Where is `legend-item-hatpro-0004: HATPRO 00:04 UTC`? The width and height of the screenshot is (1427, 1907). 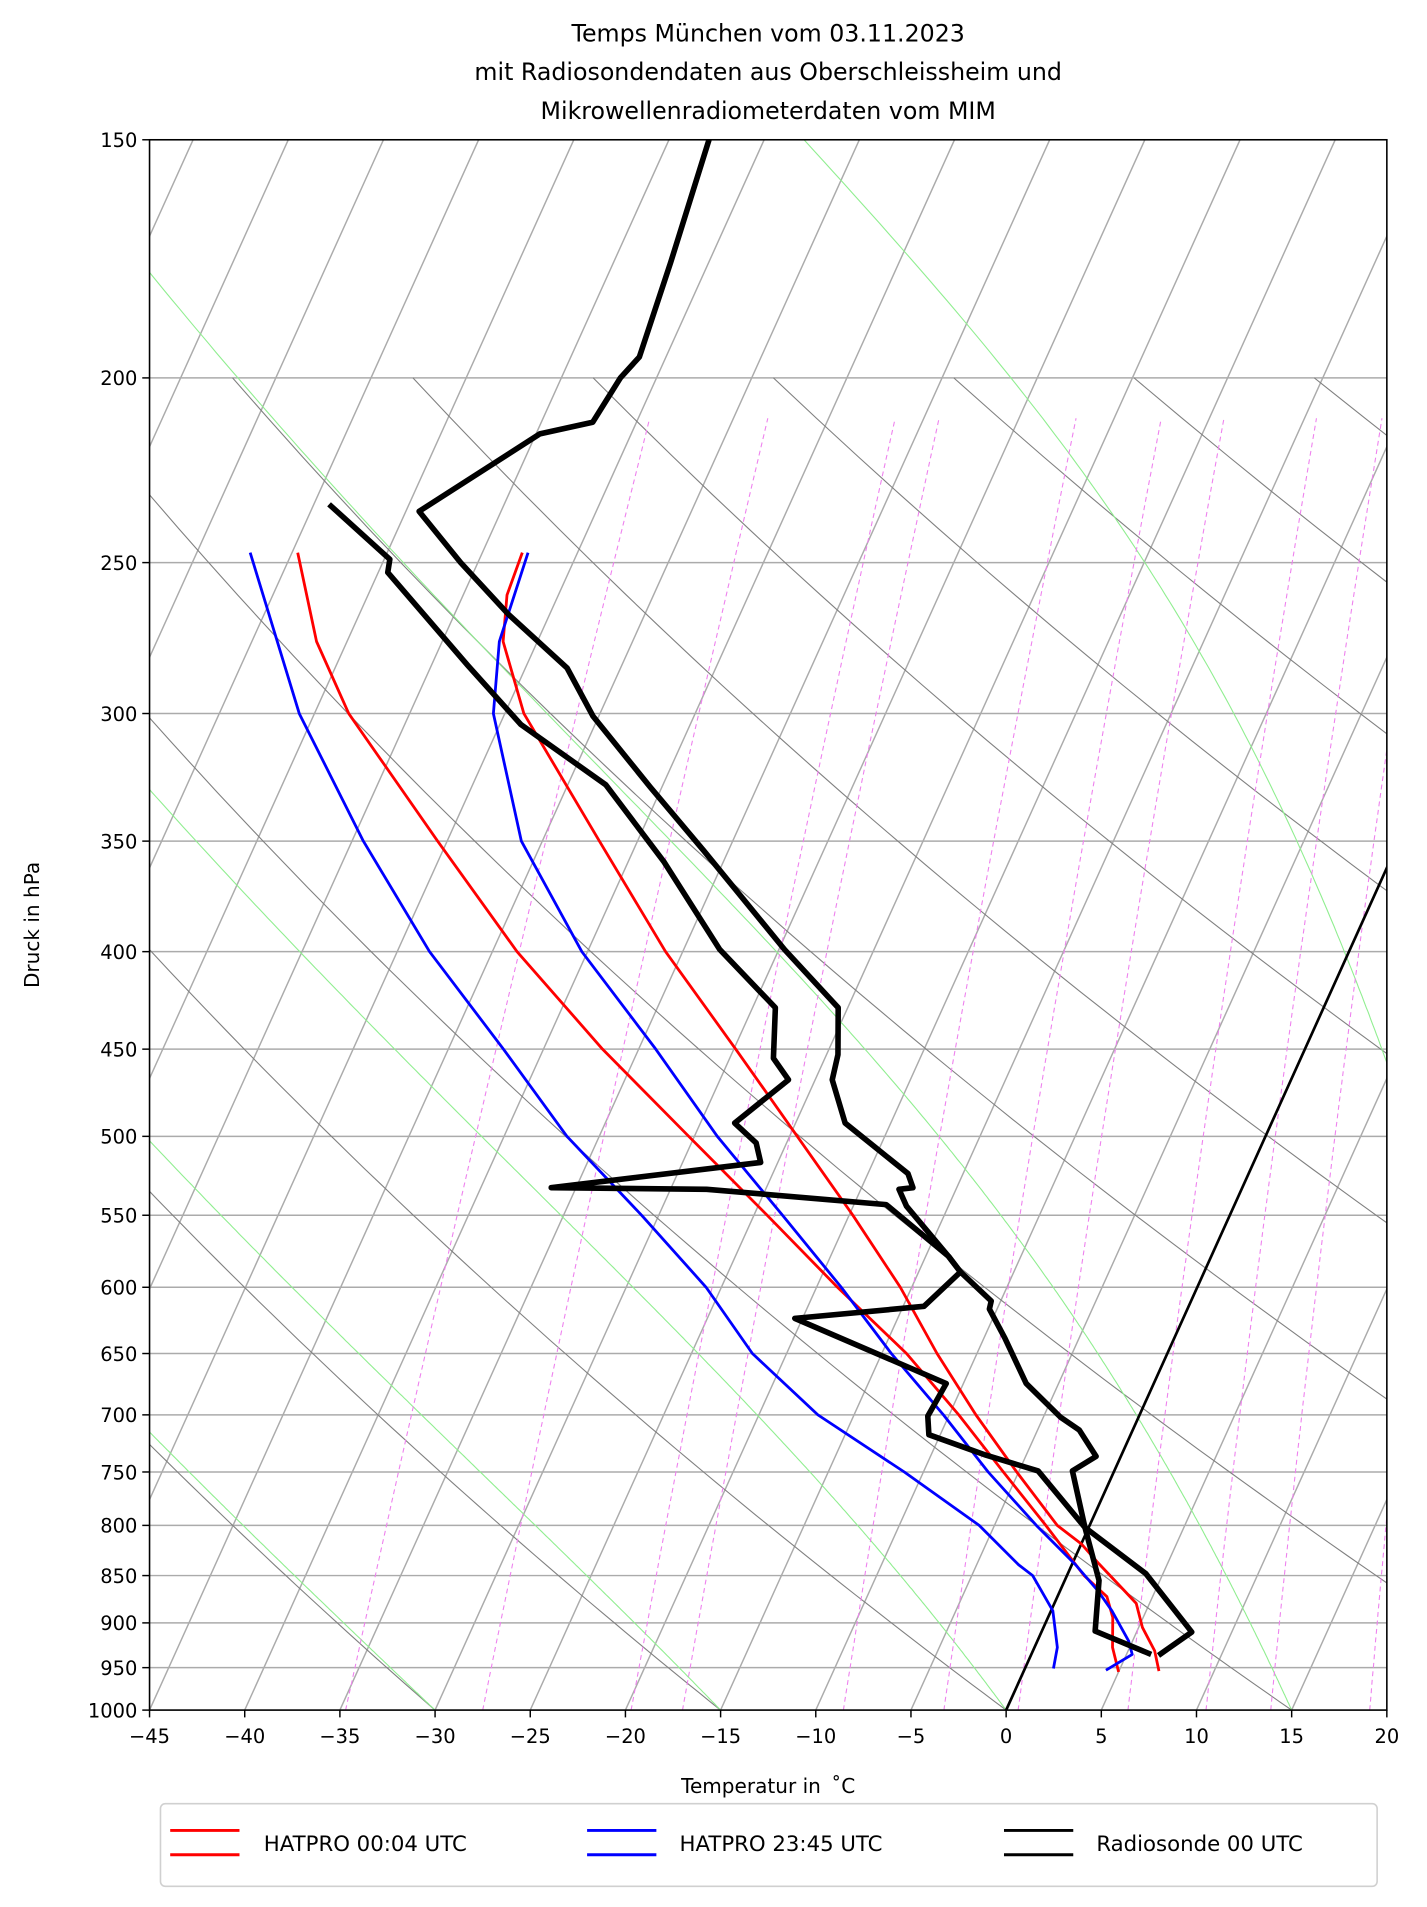 legend-item-hatpro-0004: HATPRO 00:04 UTC is located at coordinates (318, 1842).